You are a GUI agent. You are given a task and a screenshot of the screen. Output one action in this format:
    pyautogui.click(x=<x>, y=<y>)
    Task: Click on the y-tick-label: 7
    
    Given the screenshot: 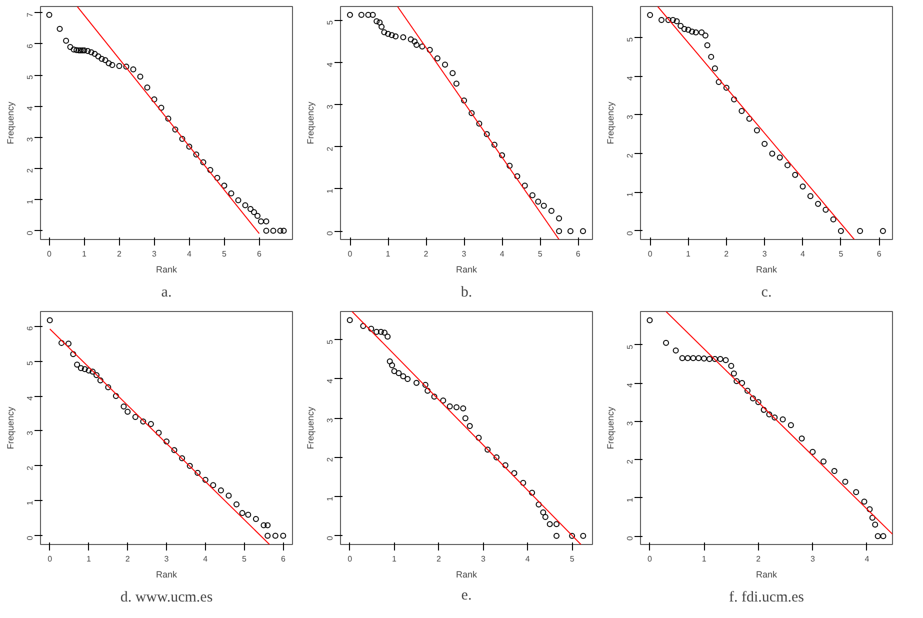 What is the action you would take?
    pyautogui.click(x=30, y=15)
    